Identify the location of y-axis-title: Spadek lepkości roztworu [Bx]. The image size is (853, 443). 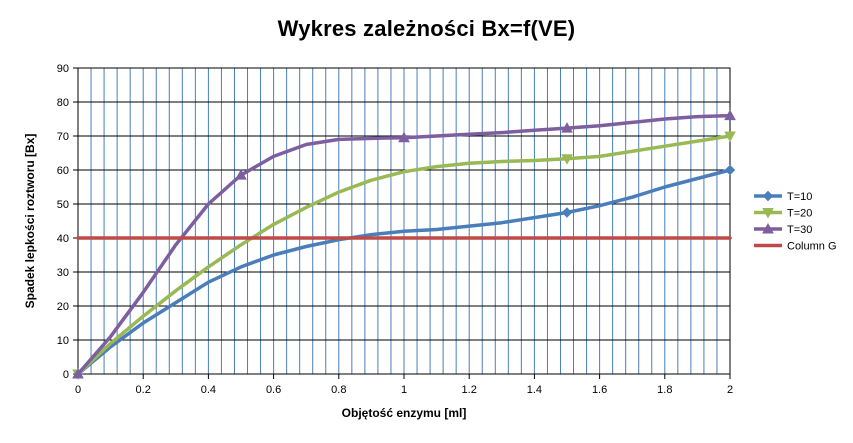
(30, 221).